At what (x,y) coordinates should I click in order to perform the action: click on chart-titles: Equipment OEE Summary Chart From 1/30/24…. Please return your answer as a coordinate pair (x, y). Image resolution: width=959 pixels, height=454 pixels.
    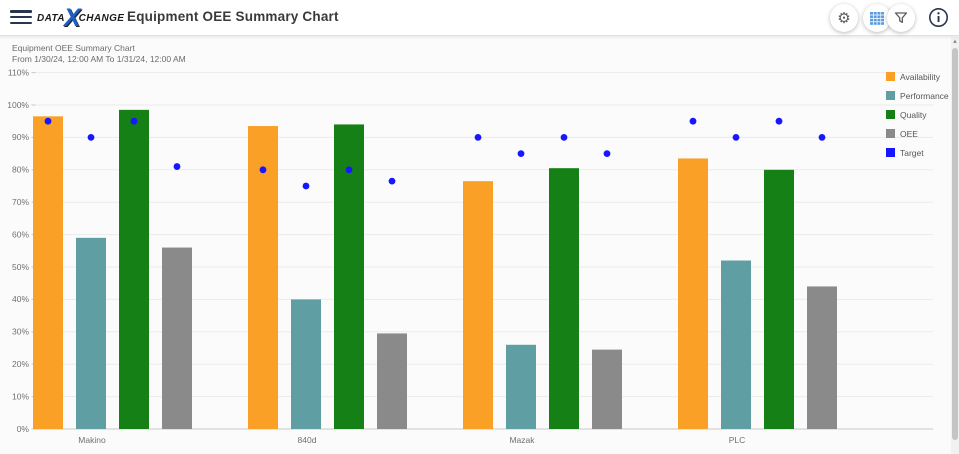
    Looking at the image, I should click on (99, 53).